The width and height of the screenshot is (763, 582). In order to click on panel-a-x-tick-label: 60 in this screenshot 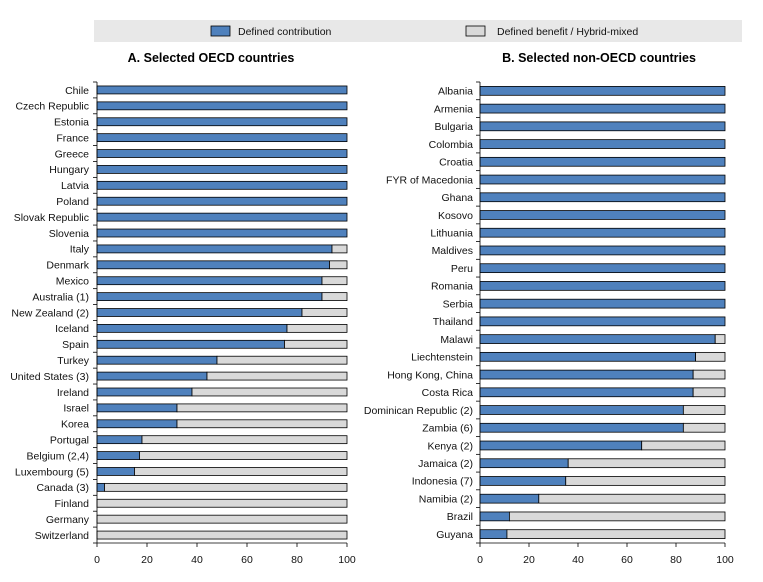, I will do `click(247, 560)`.